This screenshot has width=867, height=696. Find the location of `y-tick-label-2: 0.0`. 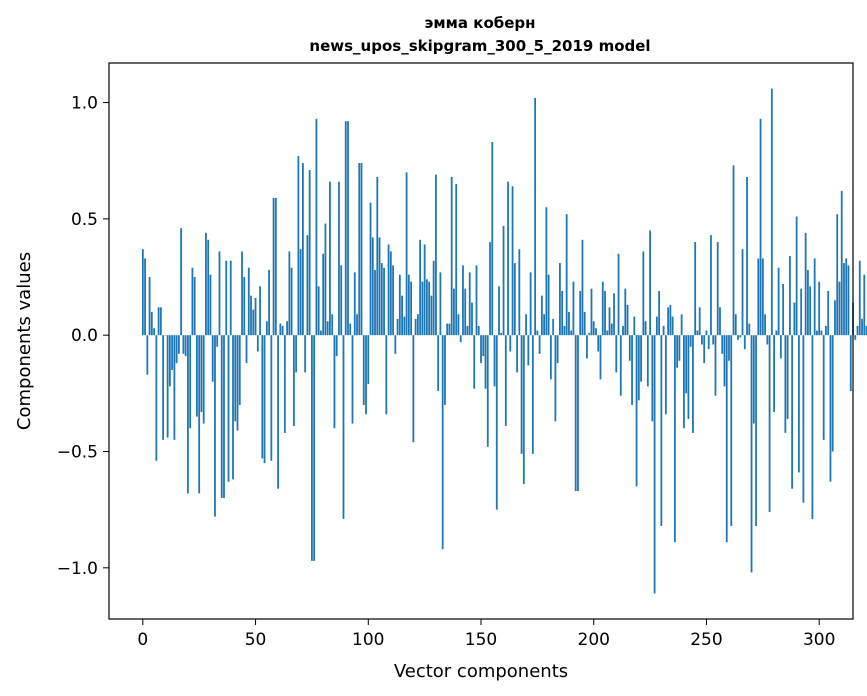

y-tick-label-2: 0.0 is located at coordinates (84, 336).